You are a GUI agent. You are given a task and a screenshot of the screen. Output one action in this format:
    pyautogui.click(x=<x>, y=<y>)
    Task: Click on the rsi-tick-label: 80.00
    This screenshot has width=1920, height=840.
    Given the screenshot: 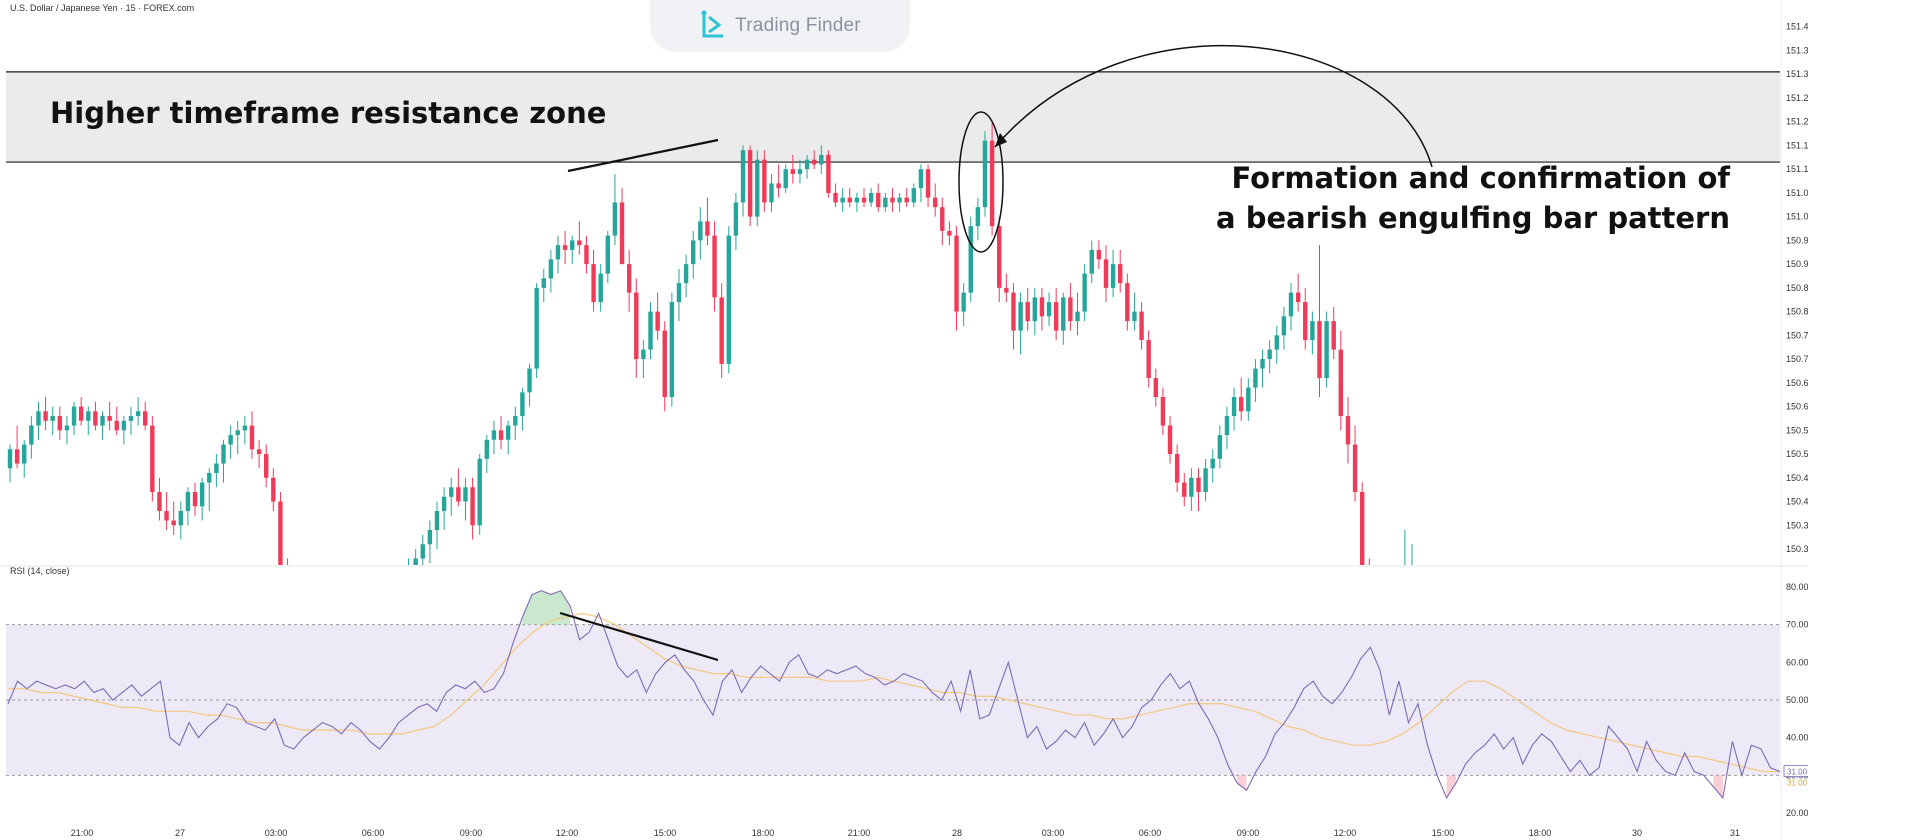 What is the action you would take?
    pyautogui.click(x=1797, y=587)
    